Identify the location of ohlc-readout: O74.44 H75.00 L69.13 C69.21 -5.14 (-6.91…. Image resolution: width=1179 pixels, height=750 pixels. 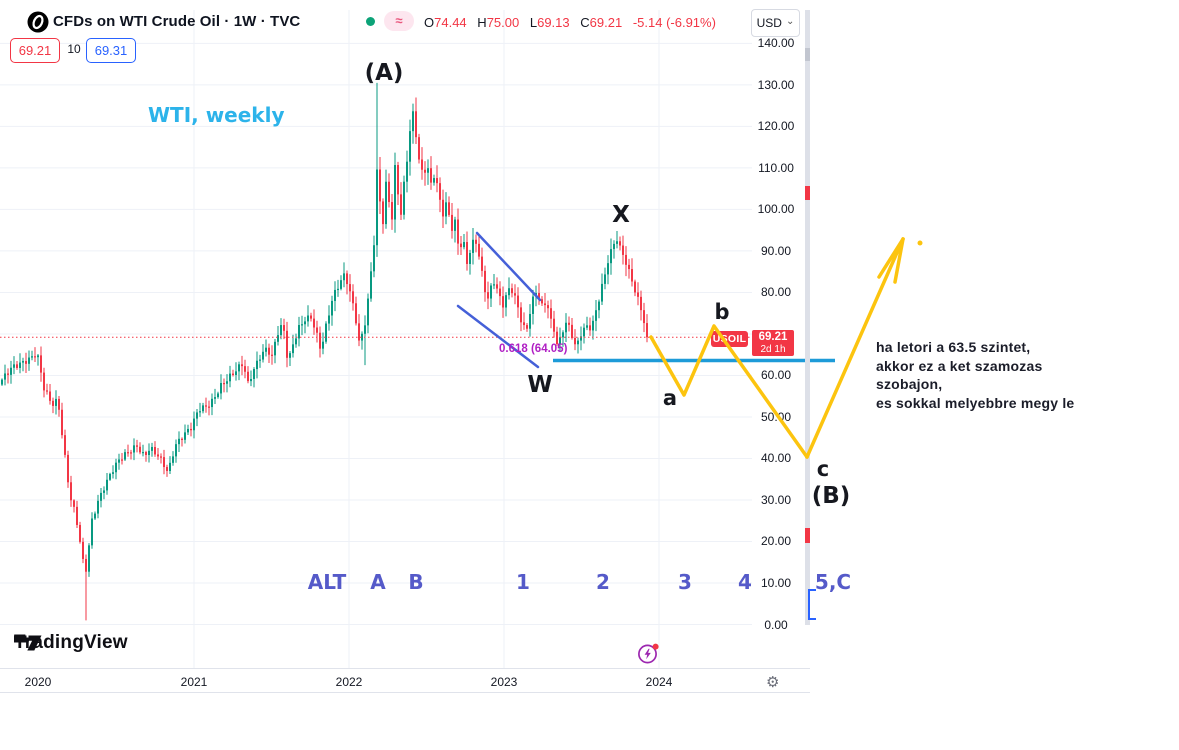
(570, 22).